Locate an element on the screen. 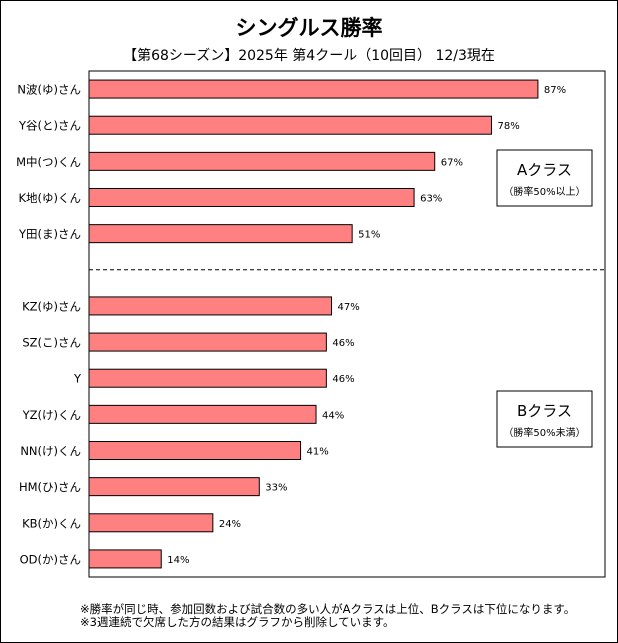 The width and height of the screenshot is (618, 643). category-label: KB(か)くん is located at coordinates (51, 523).